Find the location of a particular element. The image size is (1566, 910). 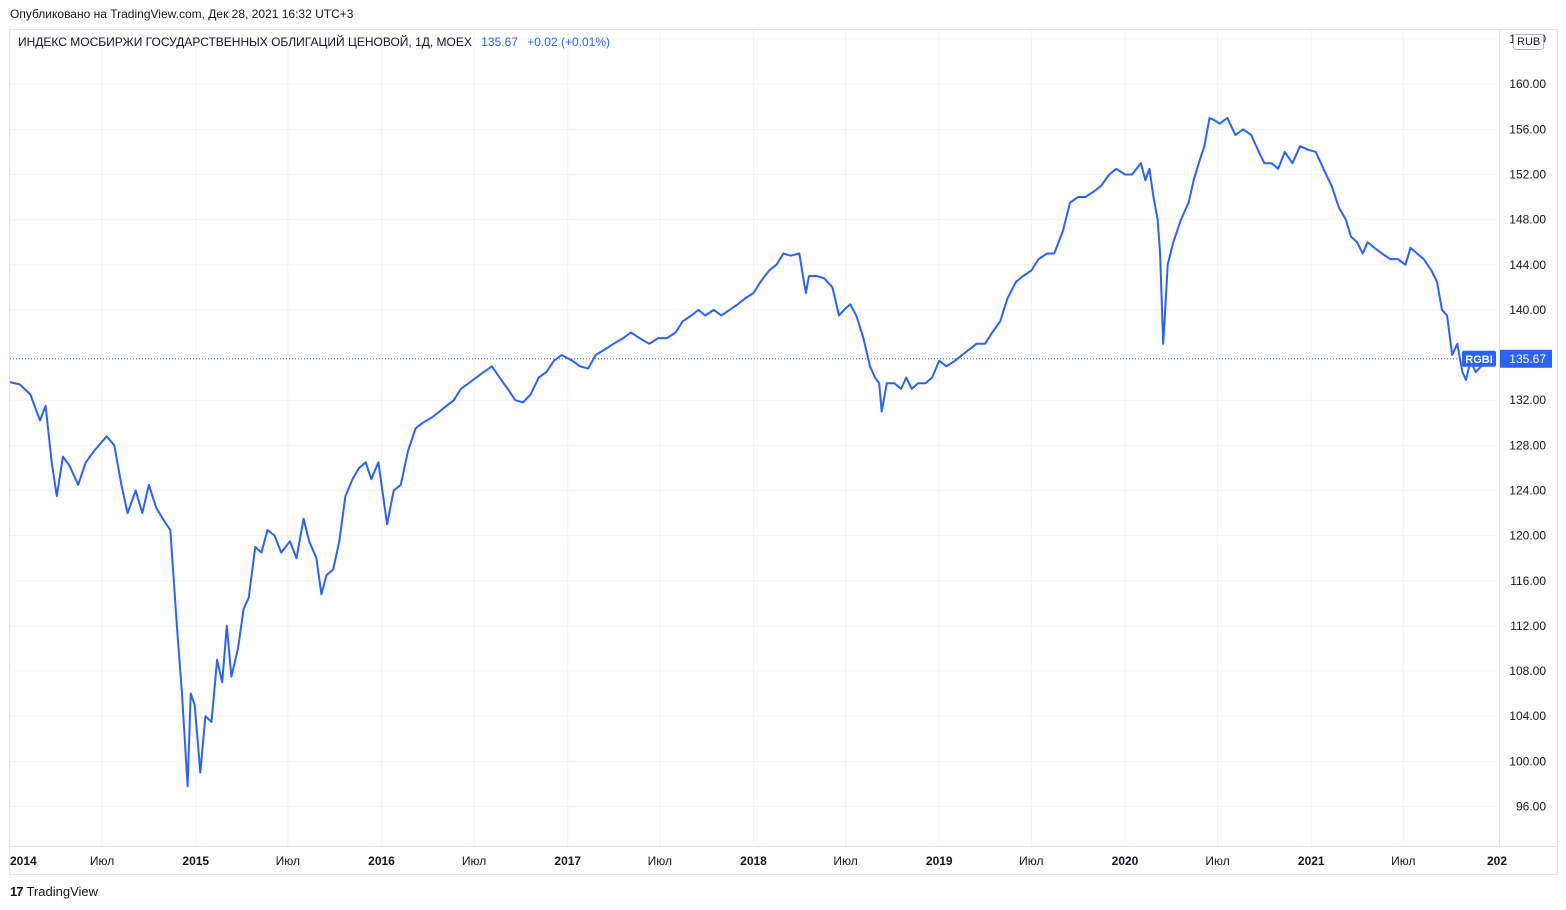

tradingview-logo-text: TradingView is located at coordinates (62, 891).